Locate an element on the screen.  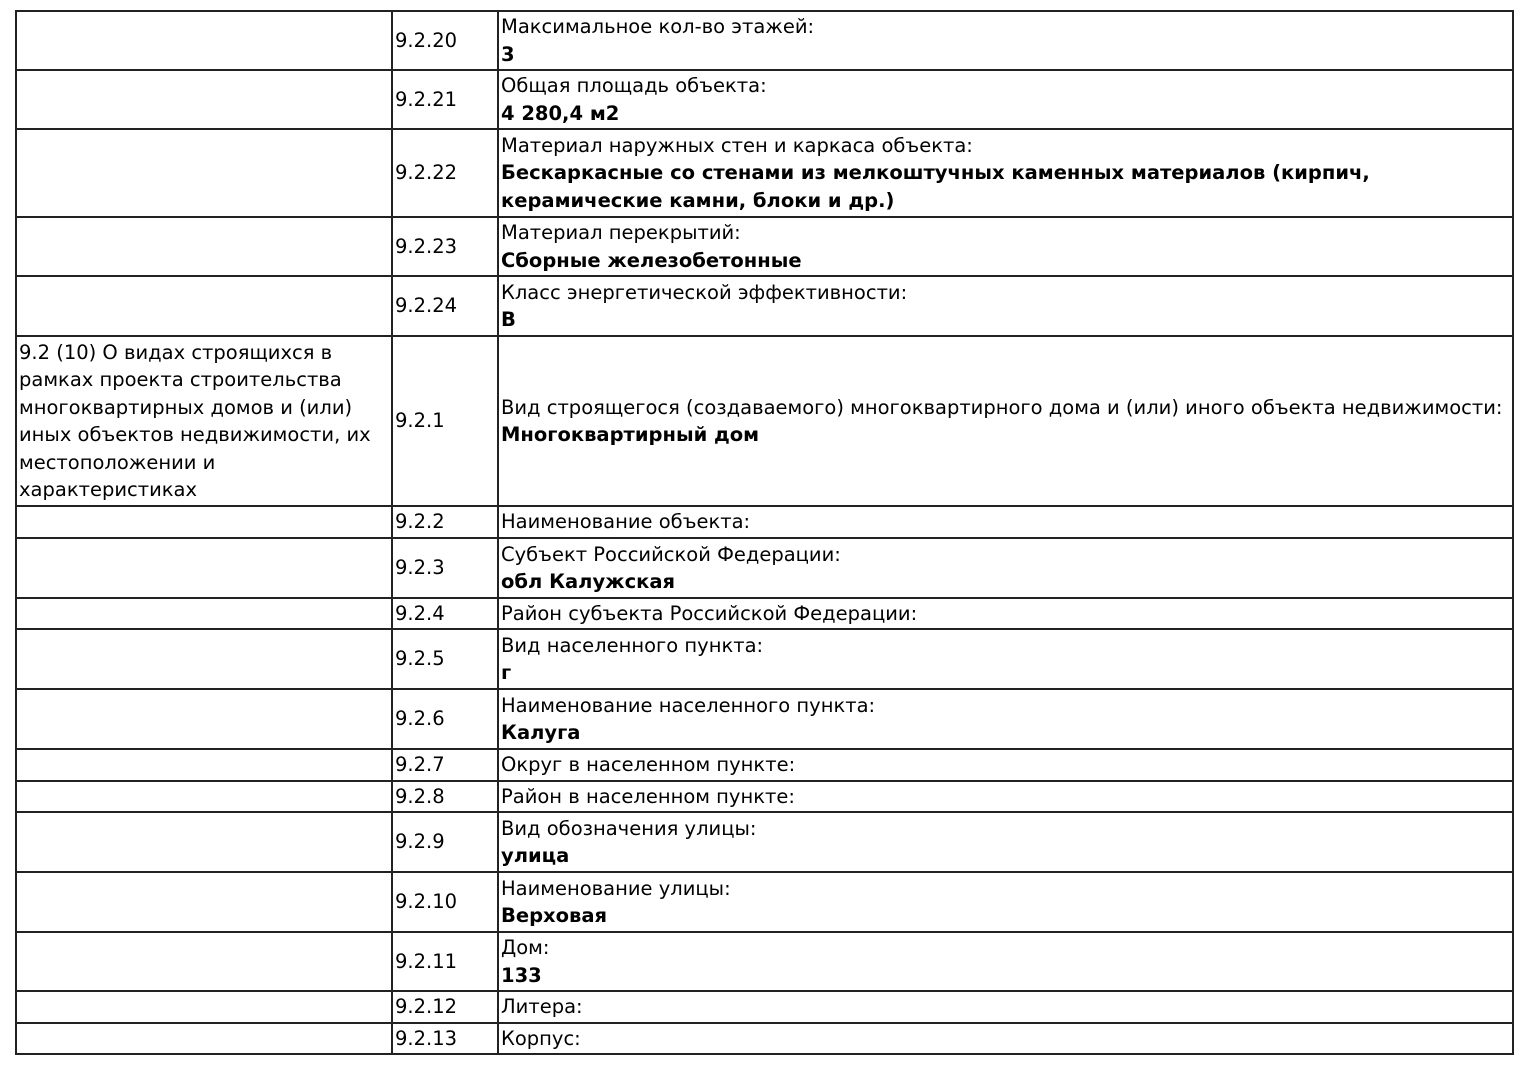
field-label: Наименование улицы: is located at coordinates (616, 888).